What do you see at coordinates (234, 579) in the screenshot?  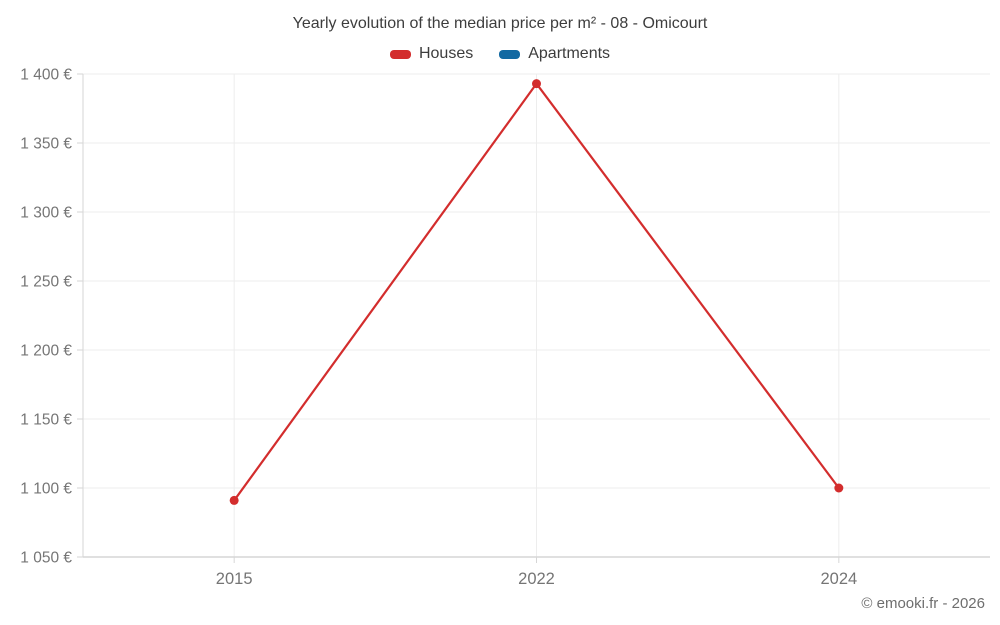 I see `x-tick-label: 2015` at bounding box center [234, 579].